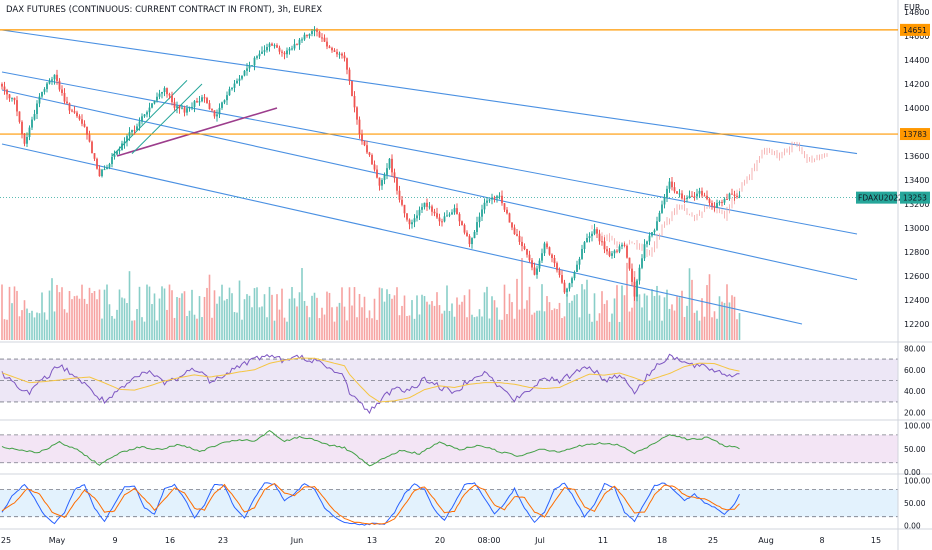 The height and width of the screenshot is (550, 932). I want to click on price-tick-label: 13000, so click(916, 228).